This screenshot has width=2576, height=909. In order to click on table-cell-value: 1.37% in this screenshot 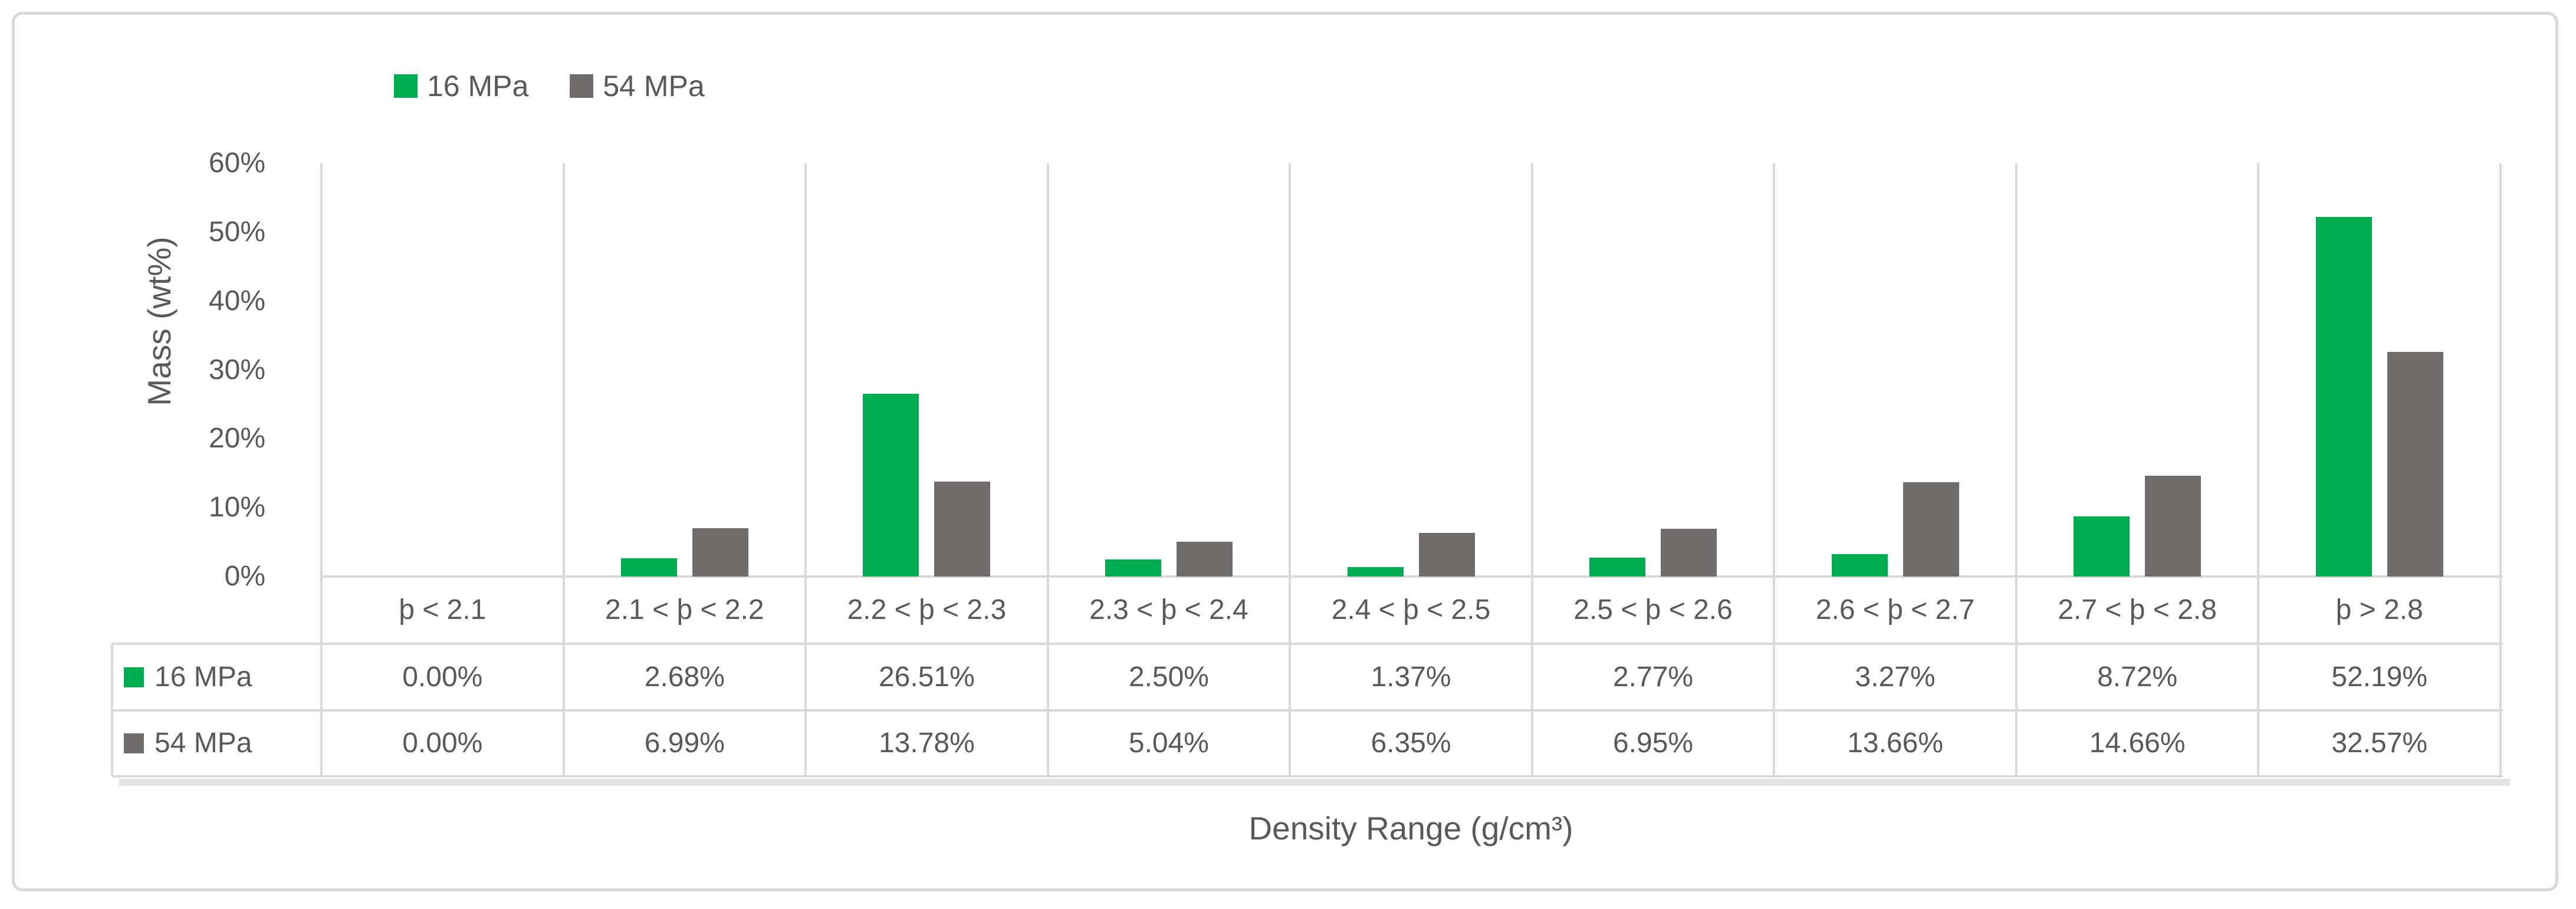, I will do `click(1411, 677)`.